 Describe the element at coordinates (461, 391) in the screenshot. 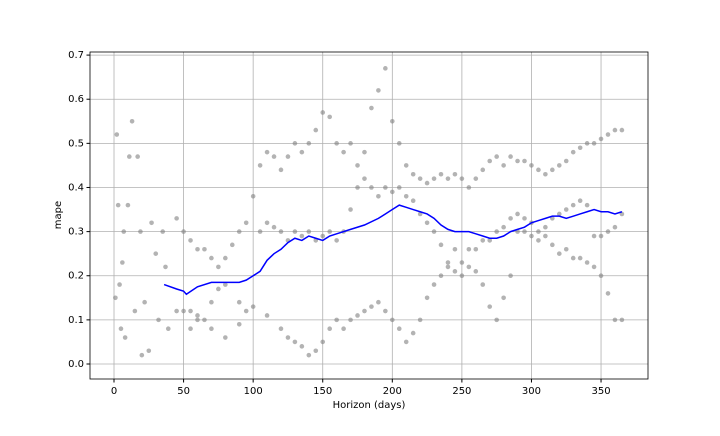

I see `x-tick-label: 250` at that location.